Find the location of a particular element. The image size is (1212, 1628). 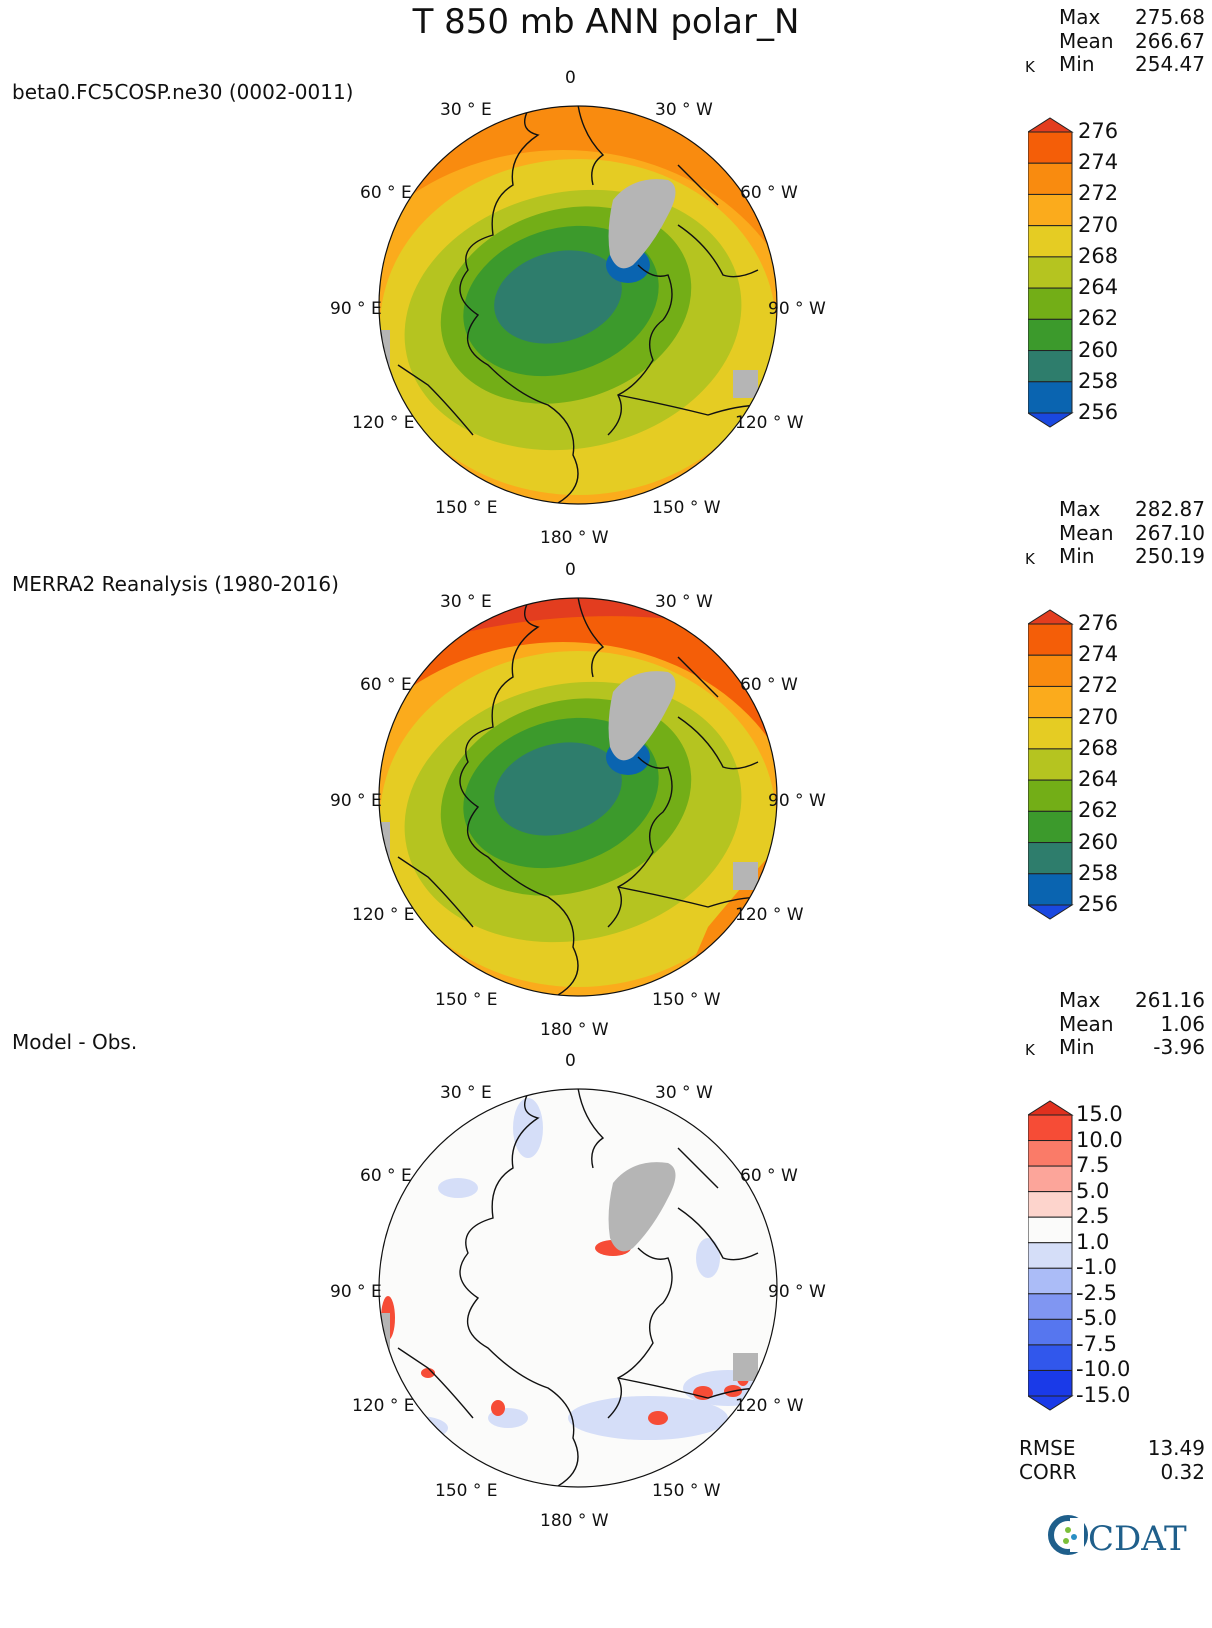

colorbar-tick-label: 260 is located at coordinates (1098, 841).